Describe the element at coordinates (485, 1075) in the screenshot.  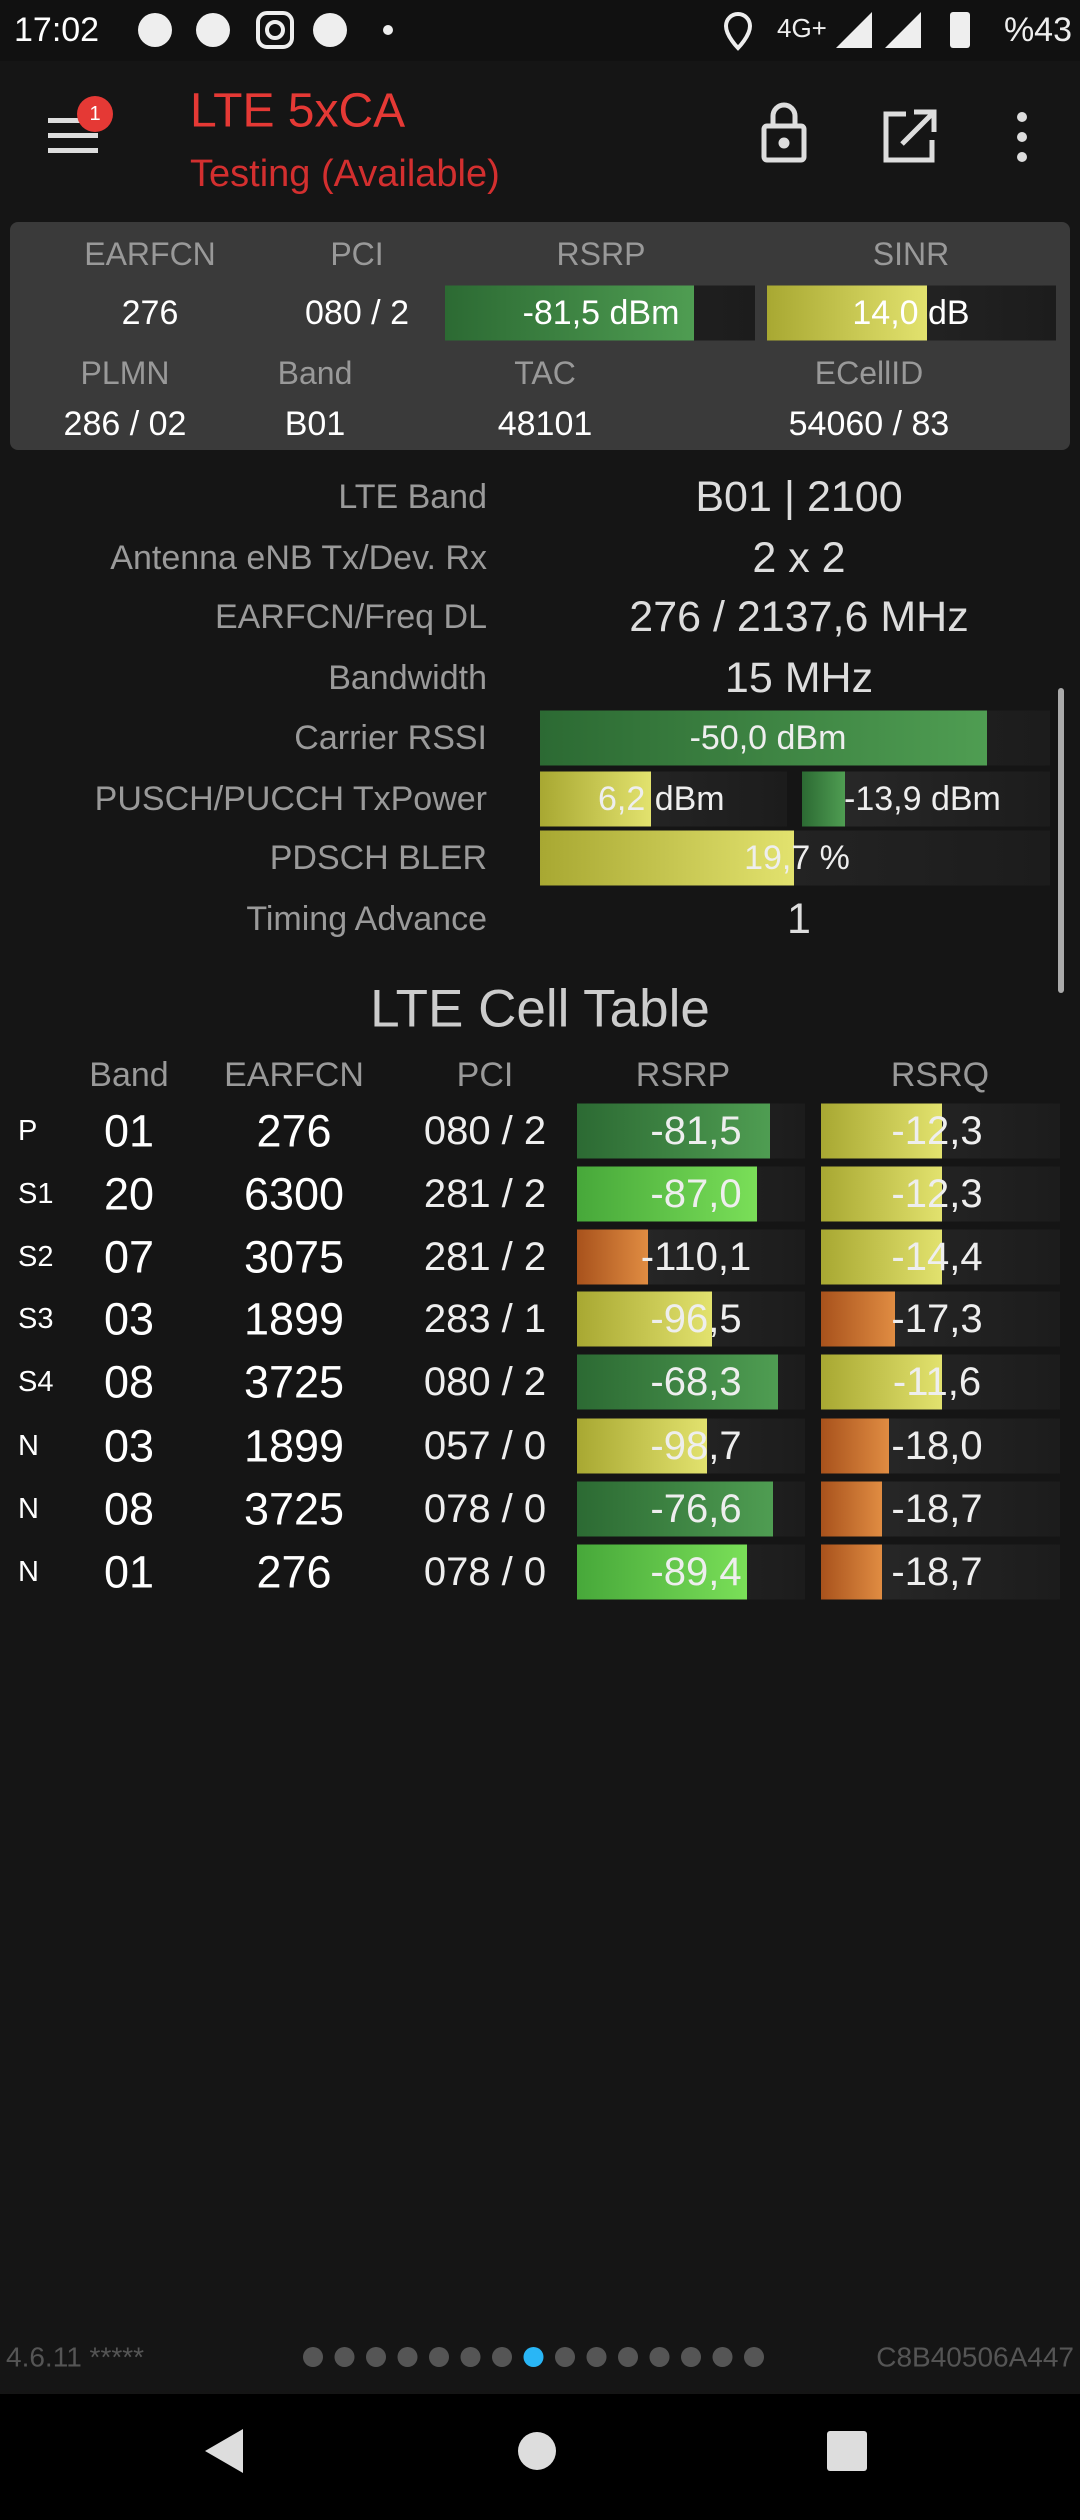
I see `column-header: PCI` at that location.